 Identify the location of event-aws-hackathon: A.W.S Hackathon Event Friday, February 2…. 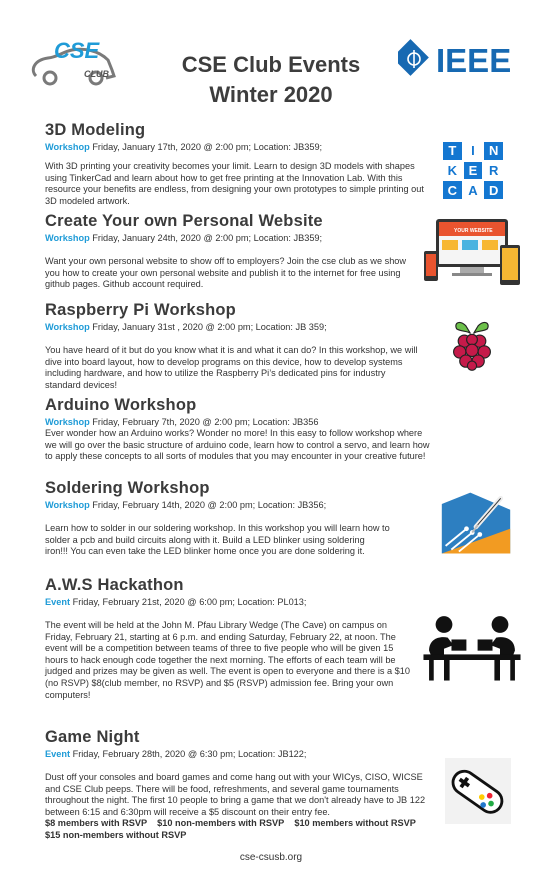
(227, 638).